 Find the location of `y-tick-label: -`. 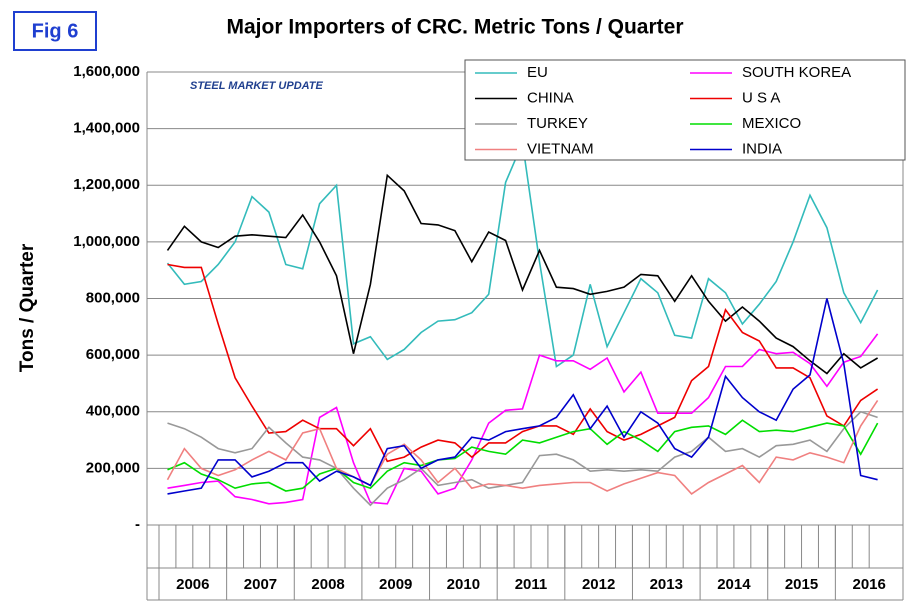

y-tick-label: - is located at coordinates (137, 524).